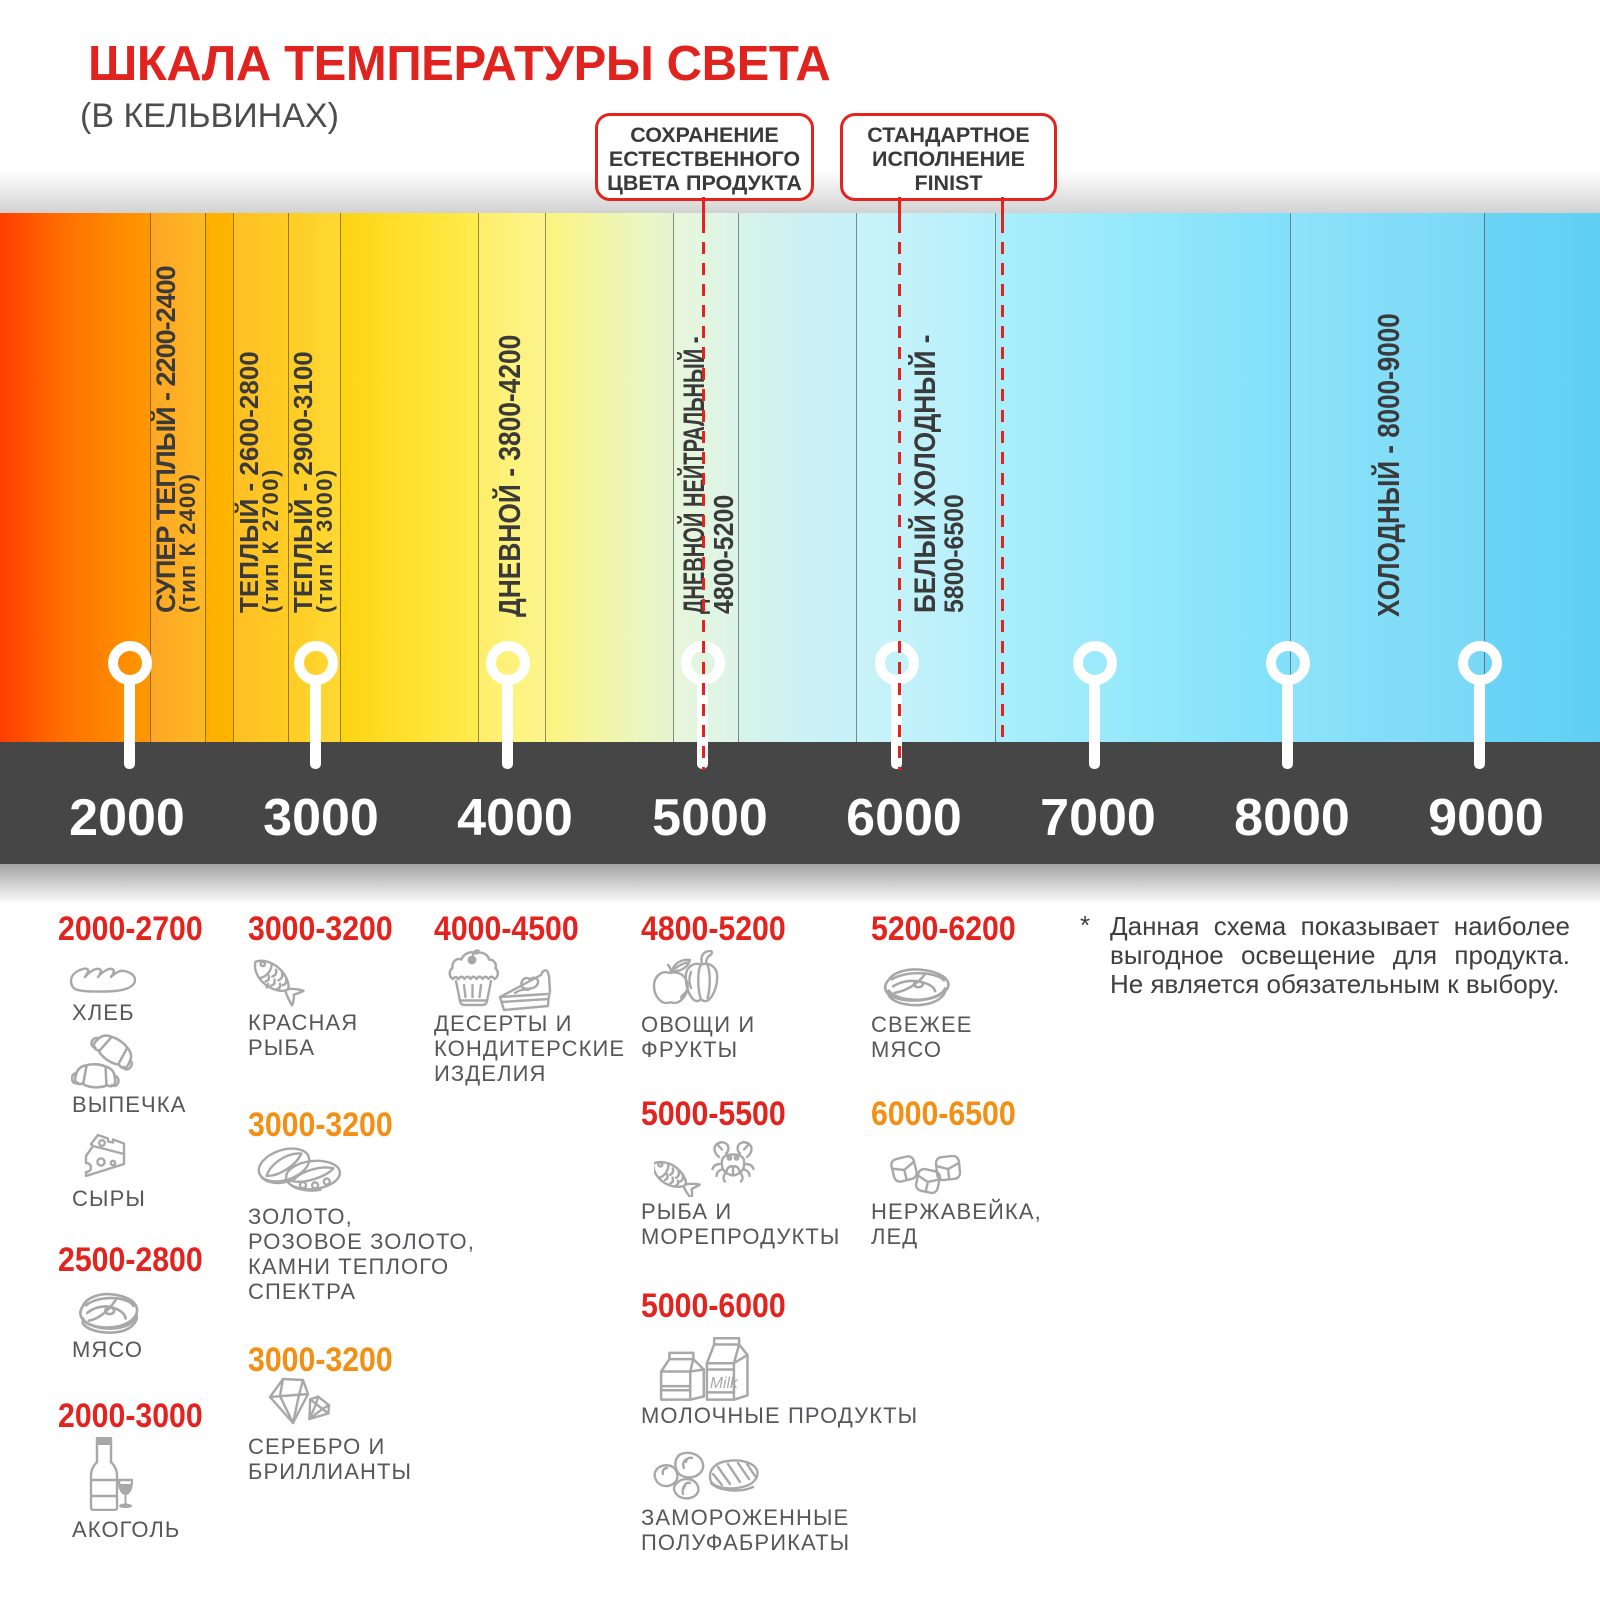  Describe the element at coordinates (724, 1383) in the screenshot. I see `svg-text: Milk` at that location.